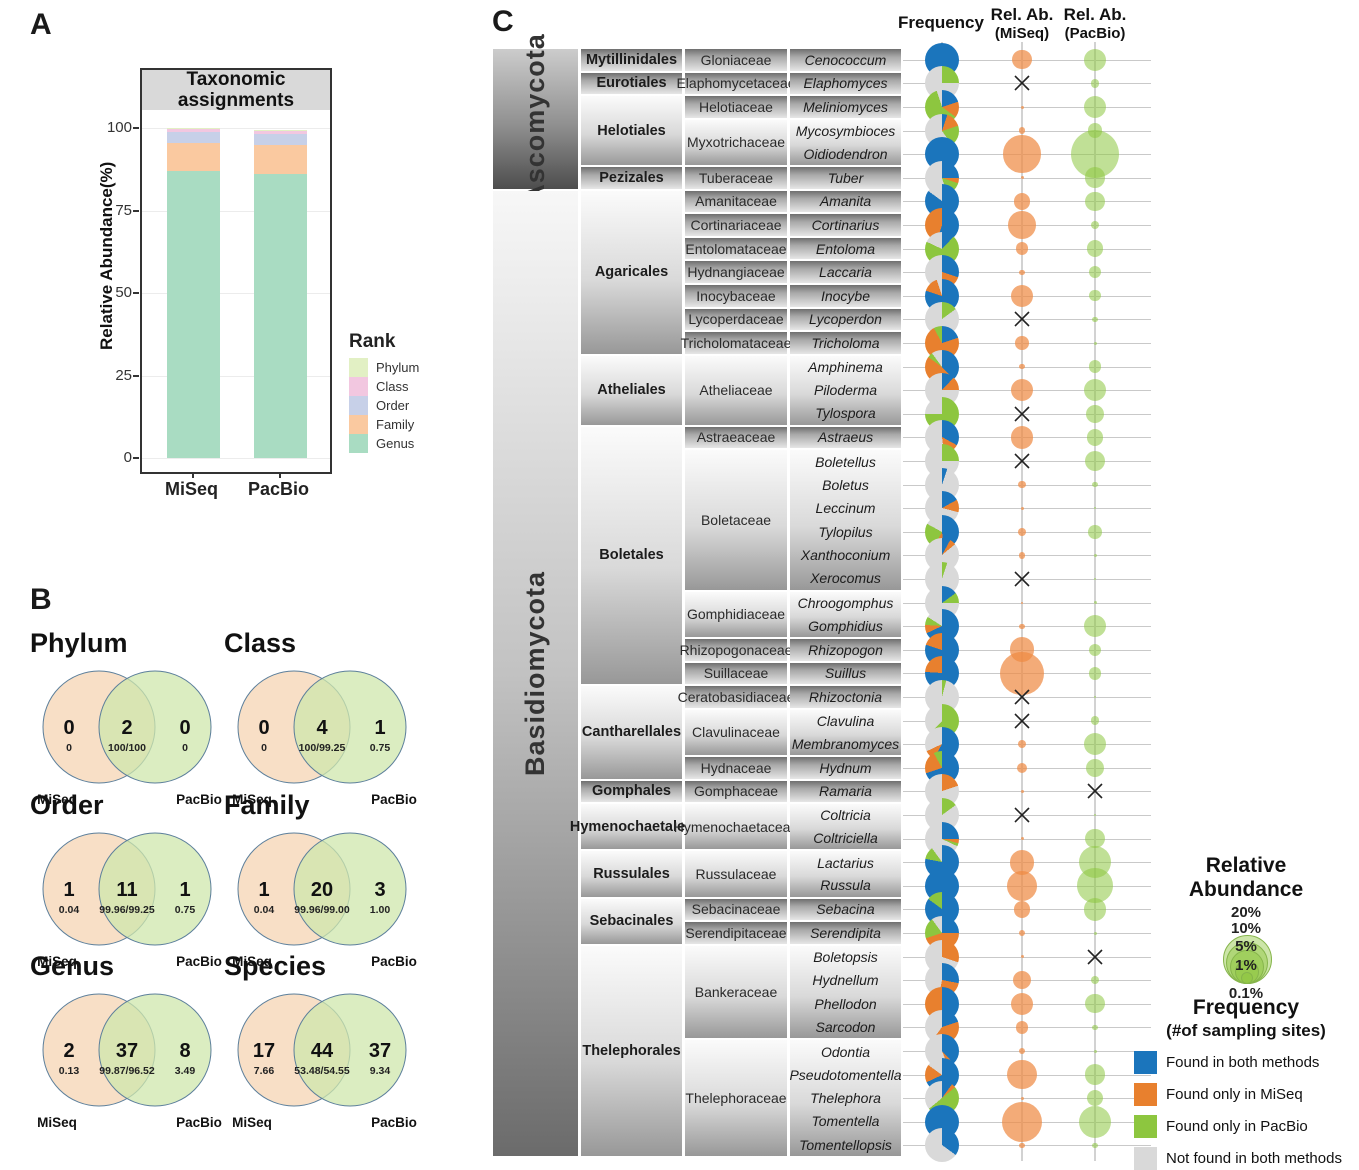 The height and width of the screenshot is (1170, 1359). What do you see at coordinates (845, 106) in the screenshot?
I see `genus-label-meliniomyces: Meliniomyces` at bounding box center [845, 106].